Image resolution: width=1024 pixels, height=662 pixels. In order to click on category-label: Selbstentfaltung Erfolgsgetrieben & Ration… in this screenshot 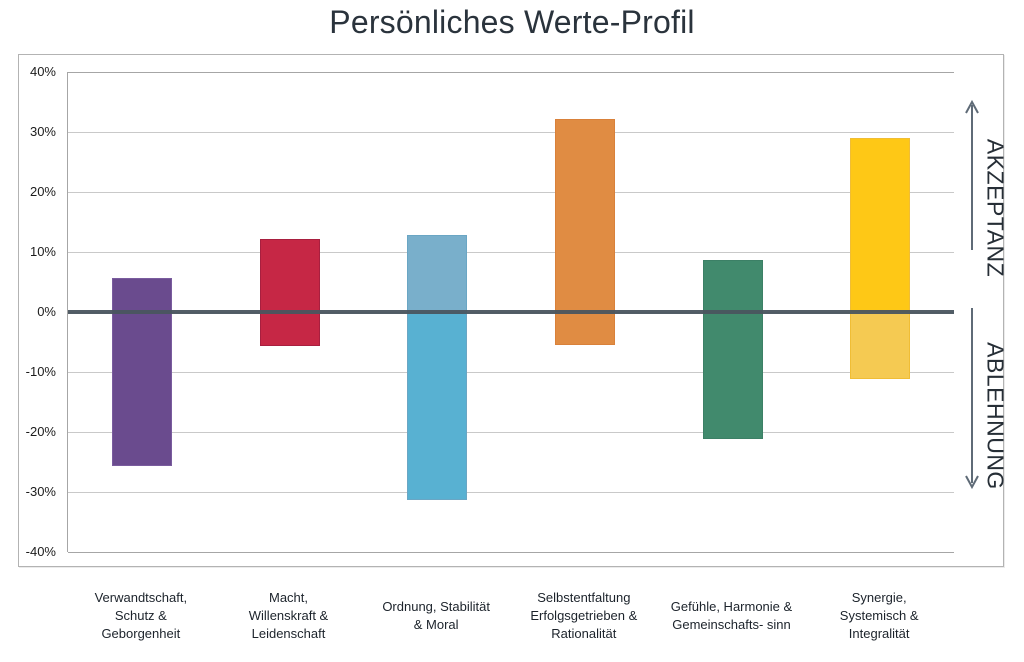, I will do `click(584, 616)`.